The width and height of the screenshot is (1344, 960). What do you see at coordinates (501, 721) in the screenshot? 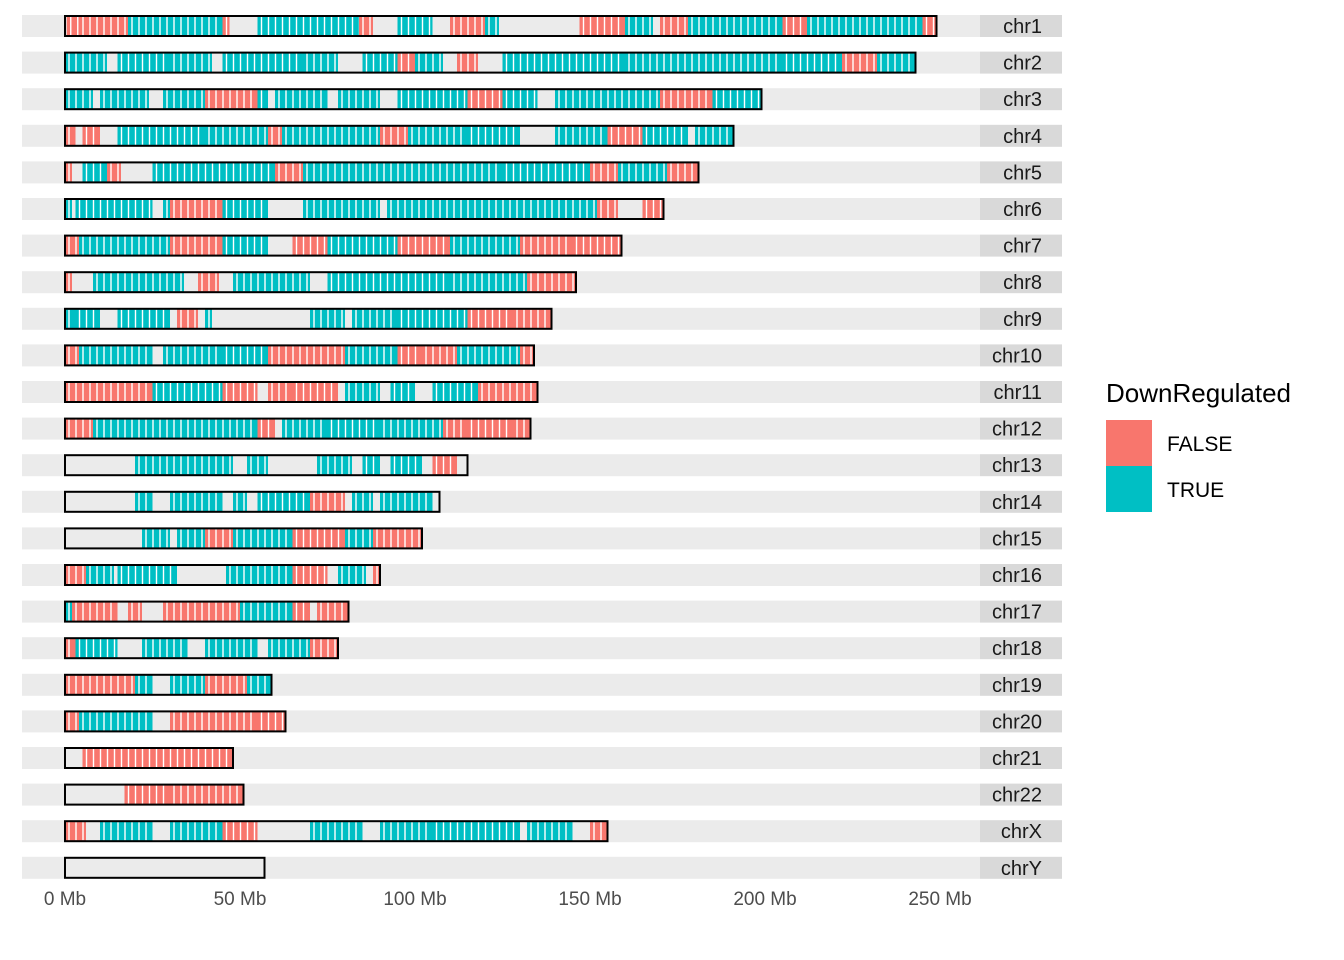
I see `track-band-chr20` at bounding box center [501, 721].